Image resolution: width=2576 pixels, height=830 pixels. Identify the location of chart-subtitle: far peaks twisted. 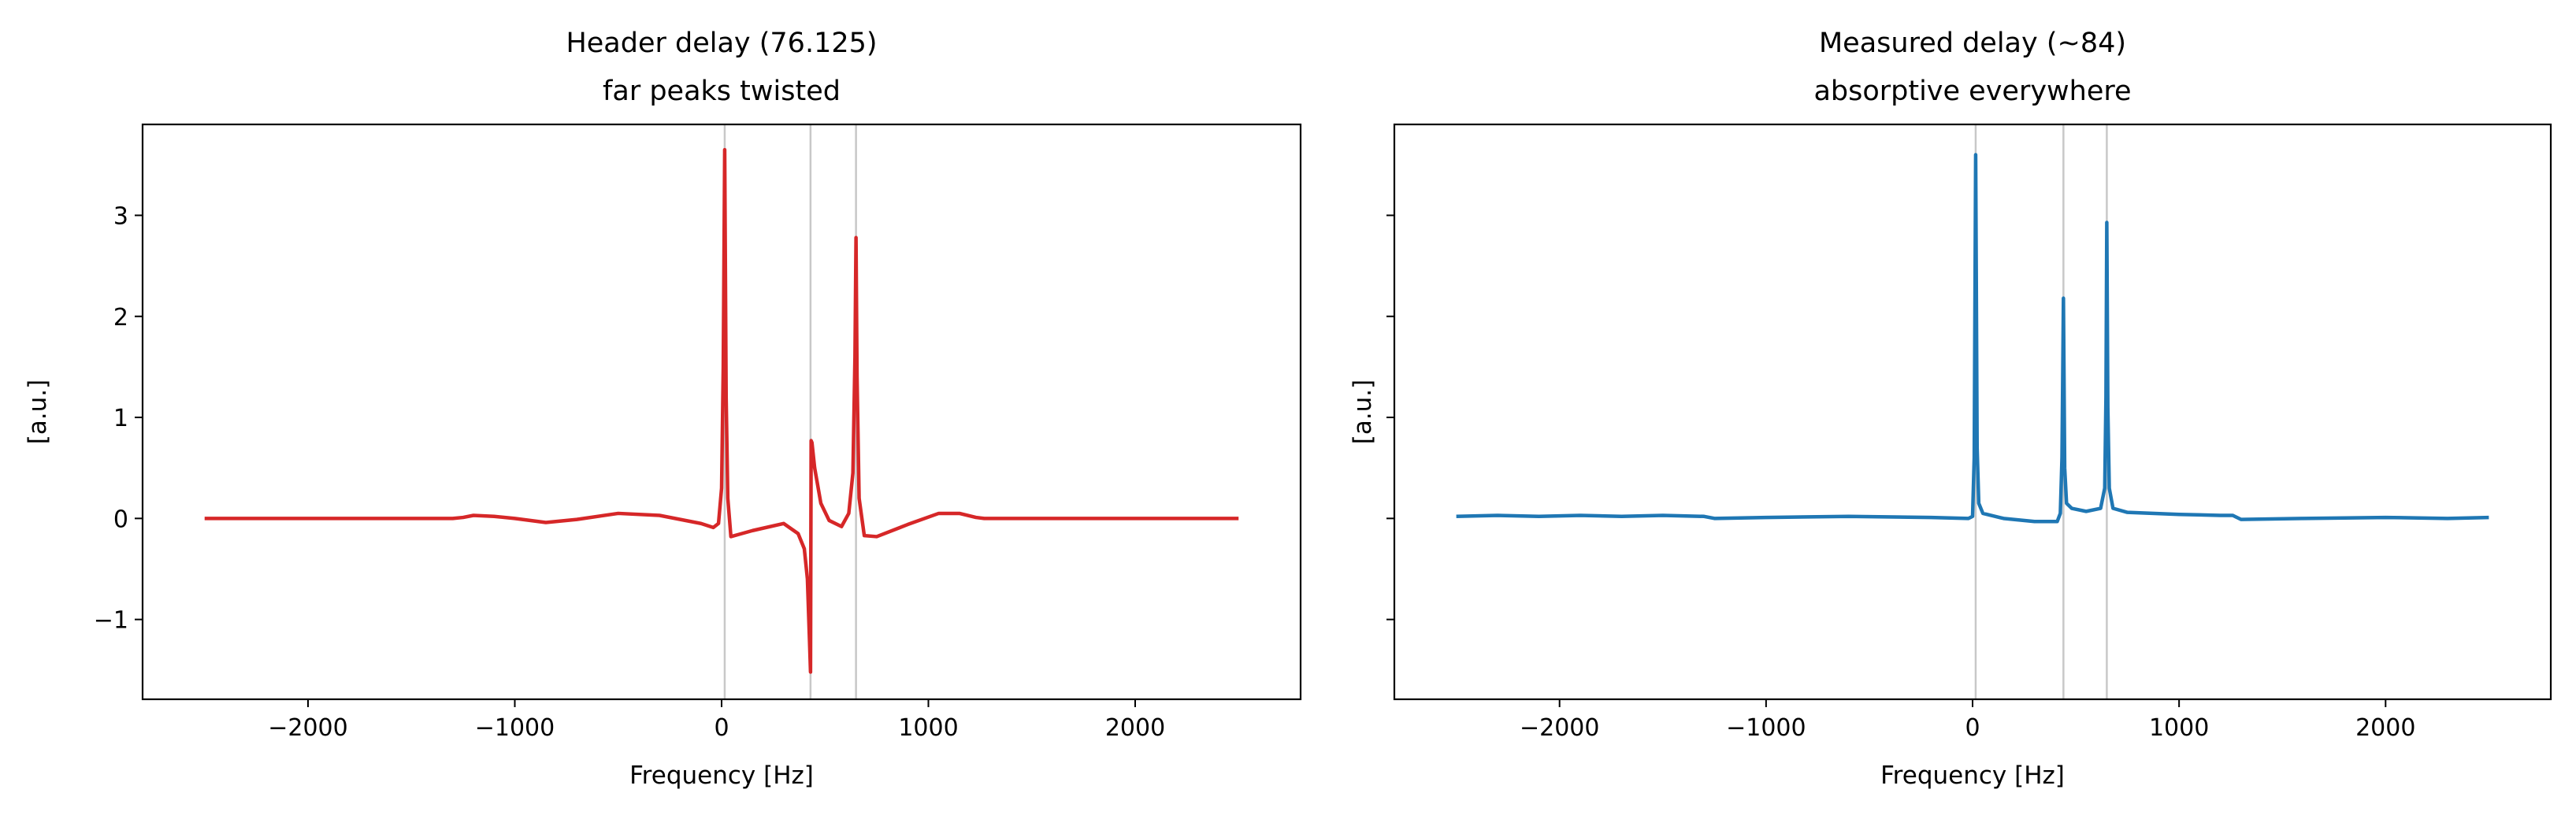
(722, 91).